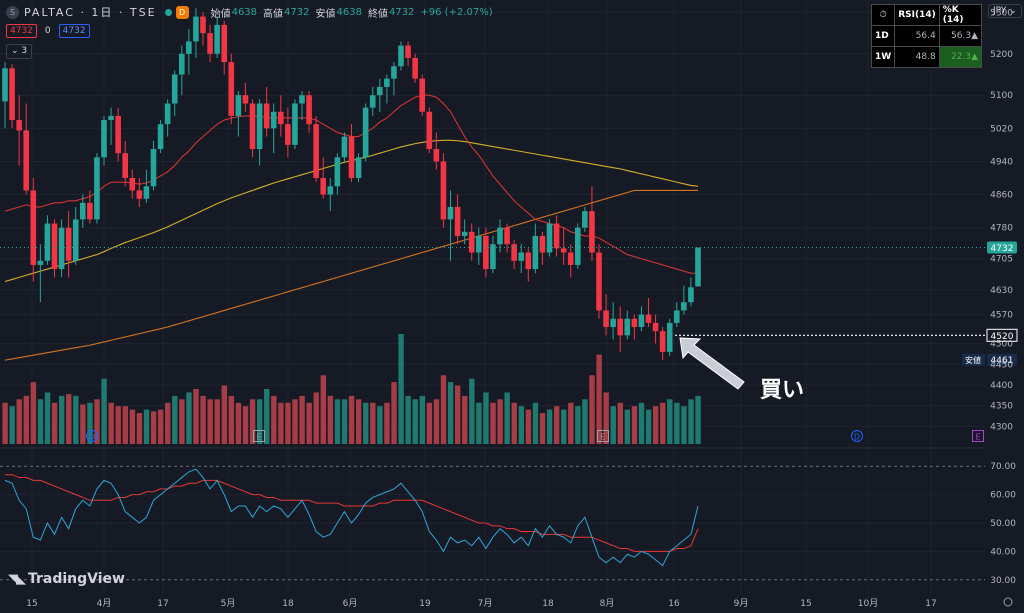 This screenshot has width=1024, height=613. Describe the element at coordinates (31, 604) in the screenshot. I see `time-tick-label: 15` at that location.